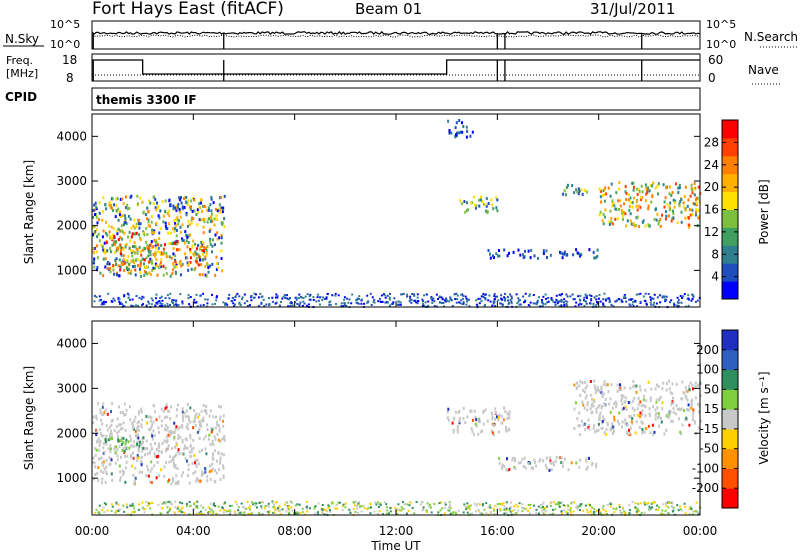  I want to click on yaxis-tick-label: 4000, so click(71, 136).